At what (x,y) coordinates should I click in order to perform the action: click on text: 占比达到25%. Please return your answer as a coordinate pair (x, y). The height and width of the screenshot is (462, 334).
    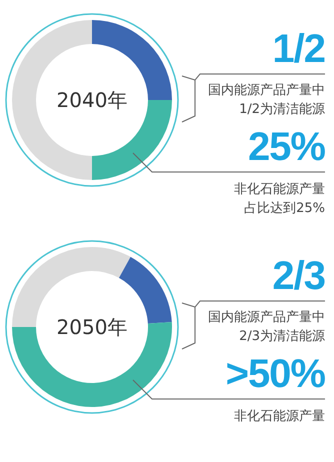
    Looking at the image, I should click on (284, 208).